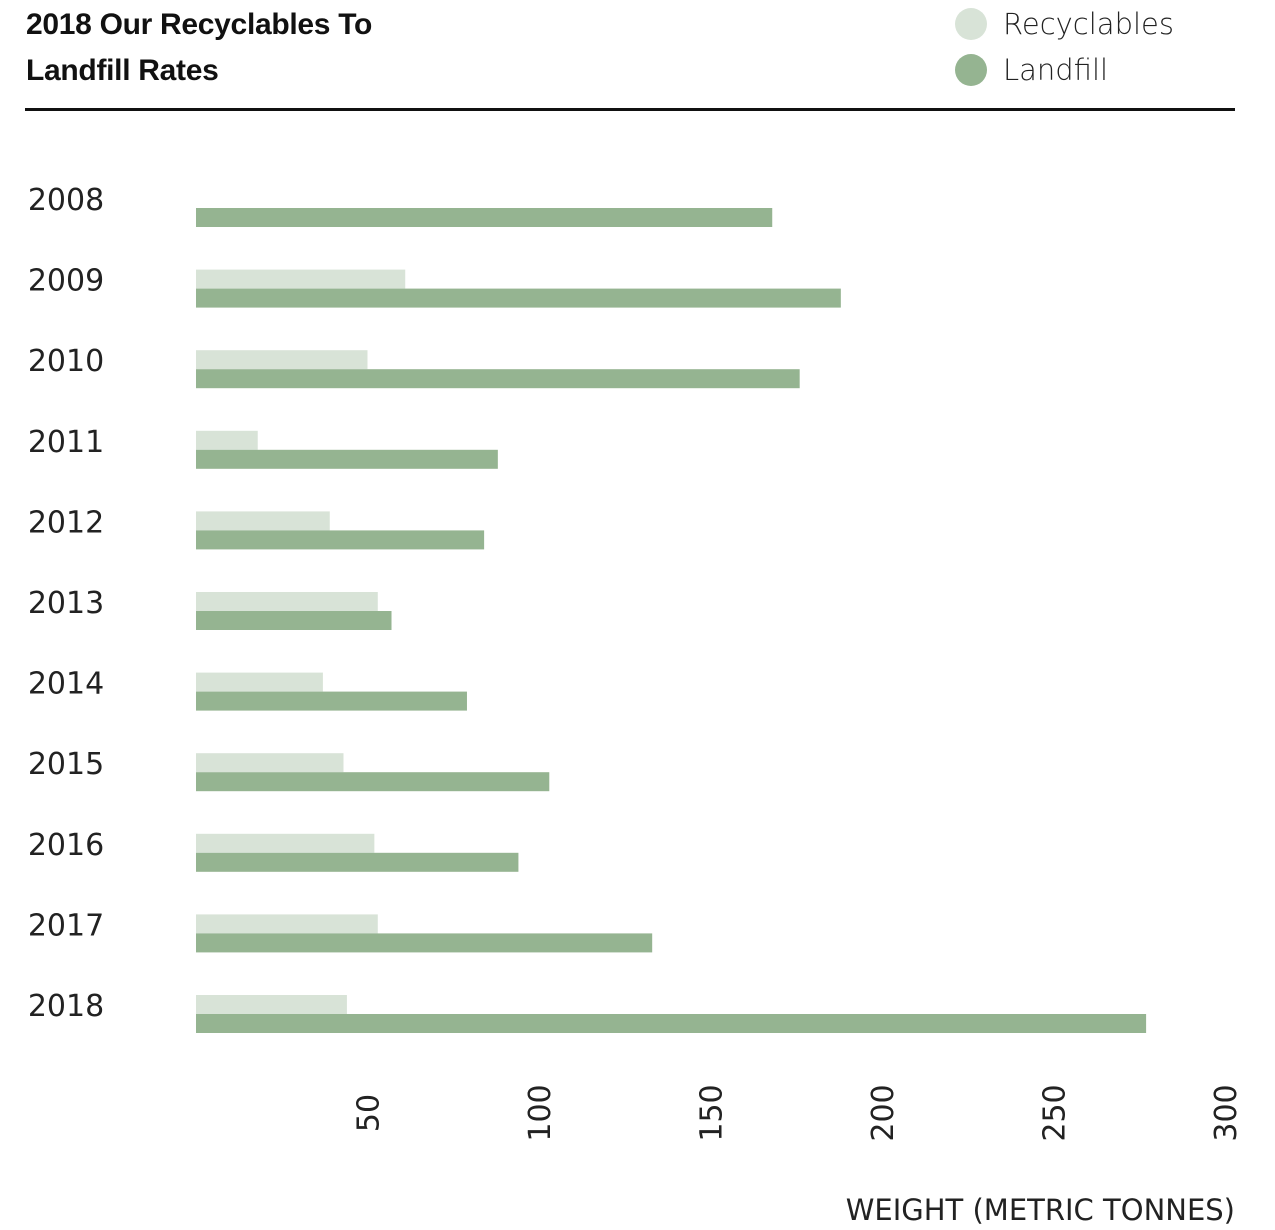 The height and width of the screenshot is (1230, 1275). What do you see at coordinates (285, 843) in the screenshot?
I see `bar-recyclables-2016` at bounding box center [285, 843].